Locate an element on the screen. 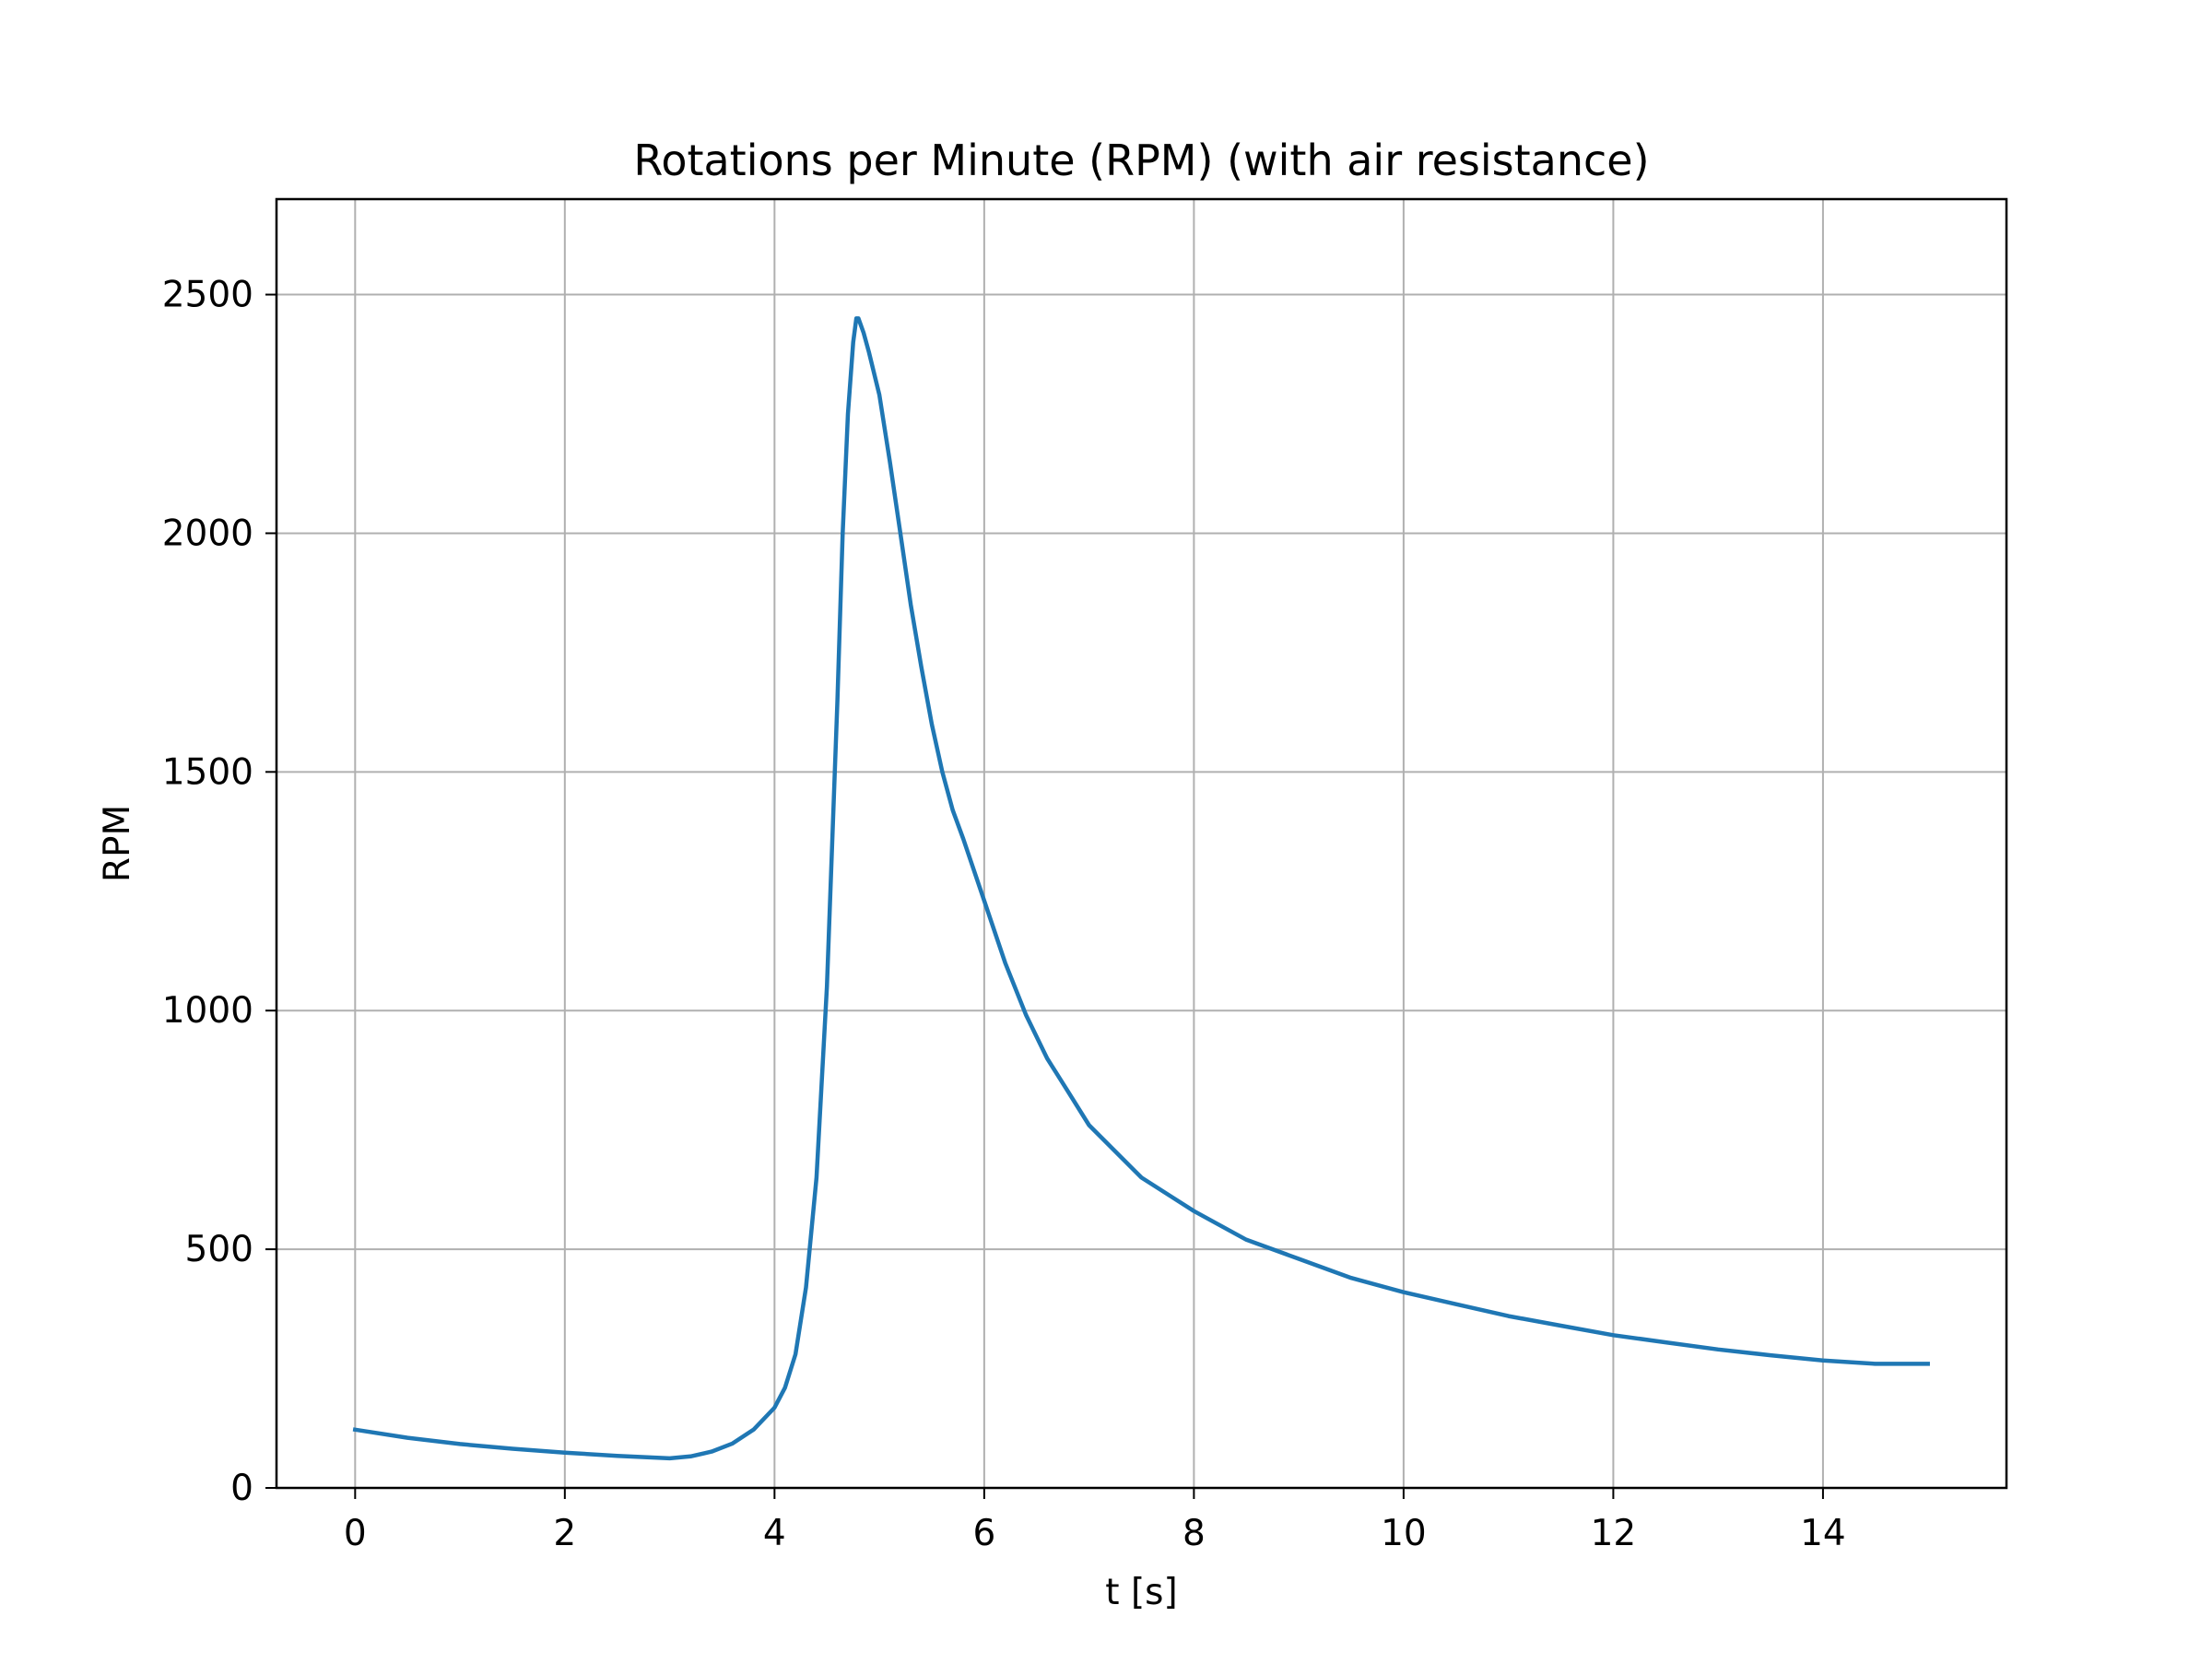 This screenshot has height=1664, width=2212. y-tick-label: 1500 is located at coordinates (207, 772).